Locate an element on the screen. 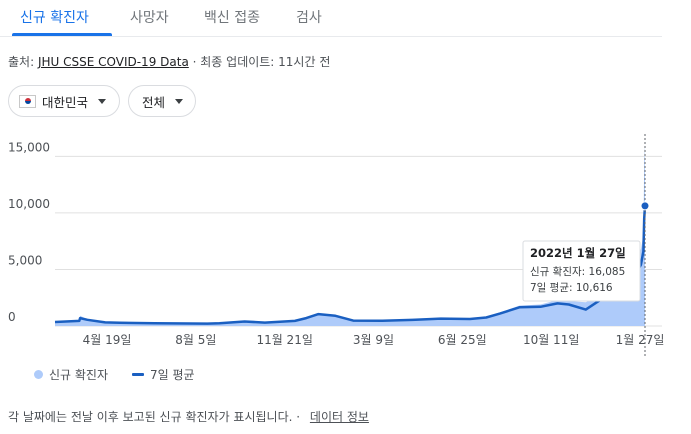  korea-flag-icon is located at coordinates (27, 101).